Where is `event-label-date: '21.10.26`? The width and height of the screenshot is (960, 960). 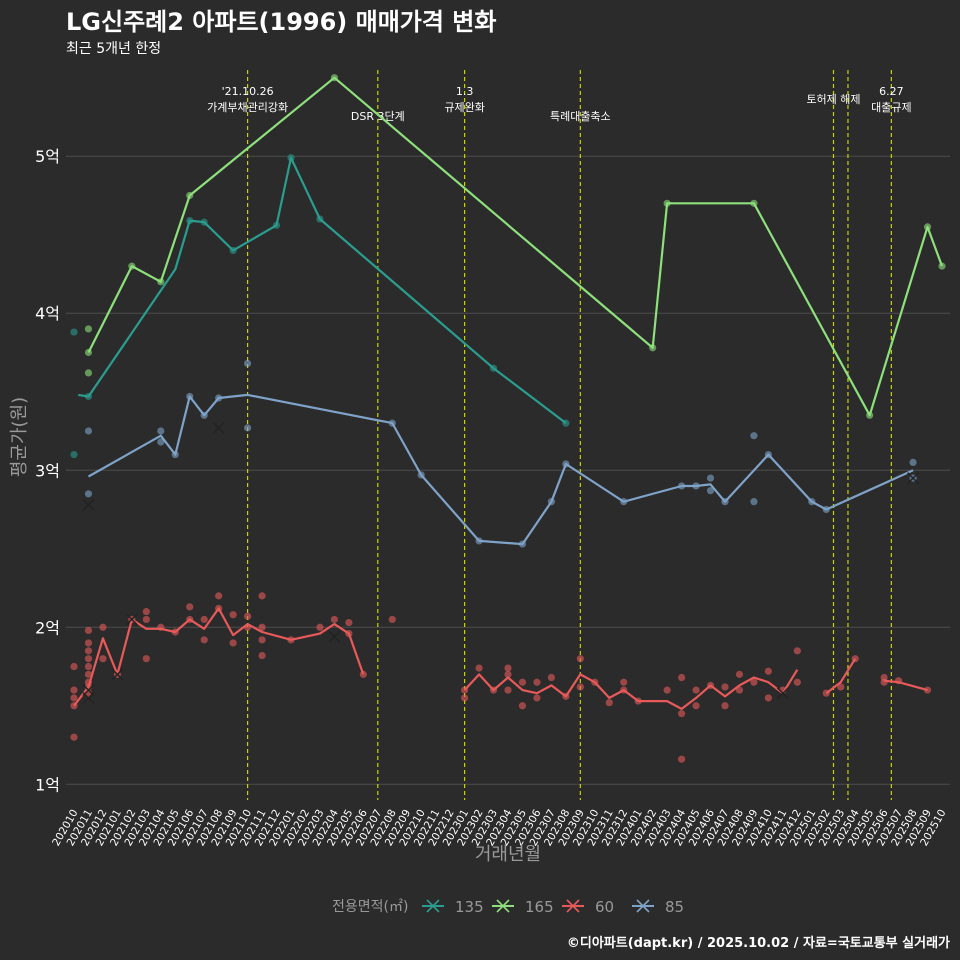 event-label-date: '21.10.26 is located at coordinates (248, 91).